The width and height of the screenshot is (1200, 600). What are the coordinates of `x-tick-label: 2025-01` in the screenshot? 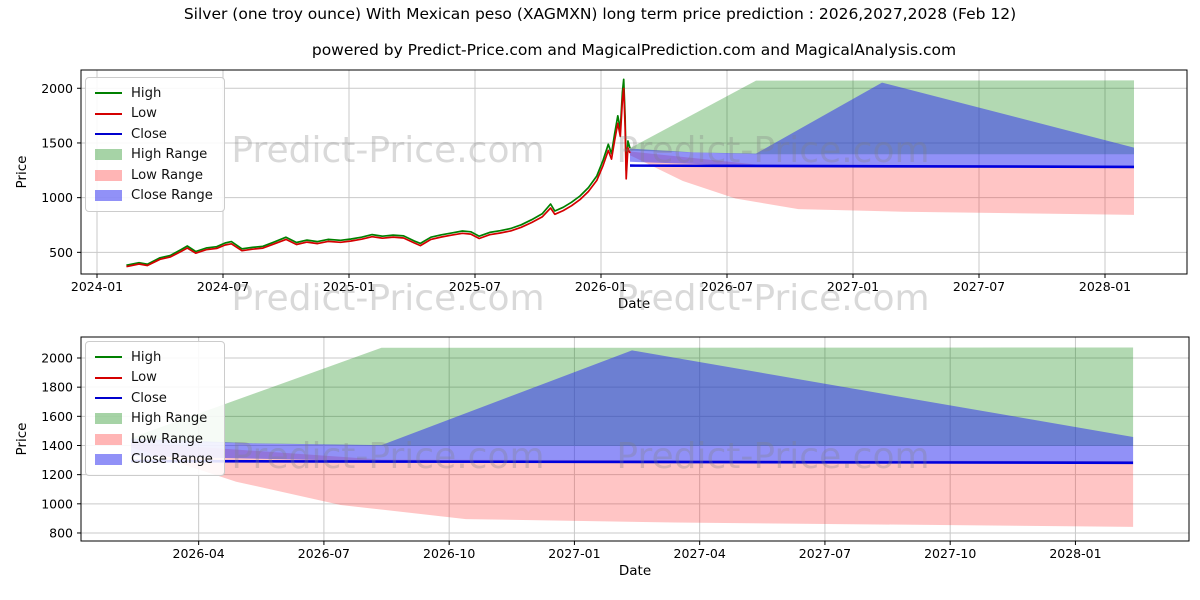 It's located at (349, 286).